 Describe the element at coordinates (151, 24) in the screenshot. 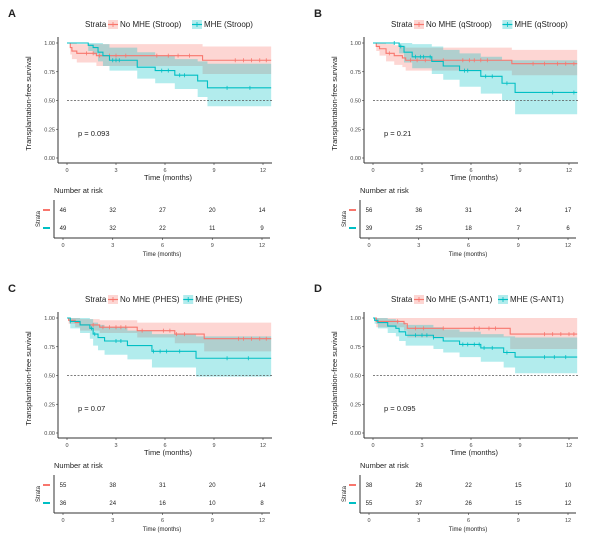

I see `legend-entry: No MHE (Stroop)` at that location.